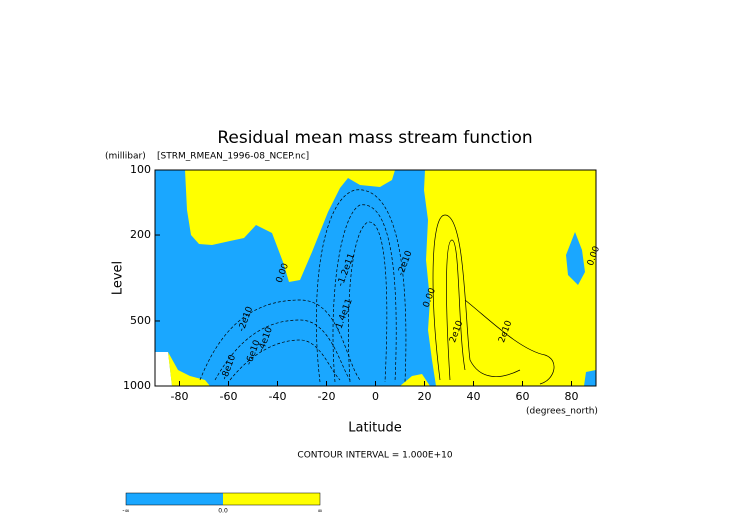  What do you see at coordinates (229, 396) in the screenshot?
I see `x-tick-label: -60` at bounding box center [229, 396].